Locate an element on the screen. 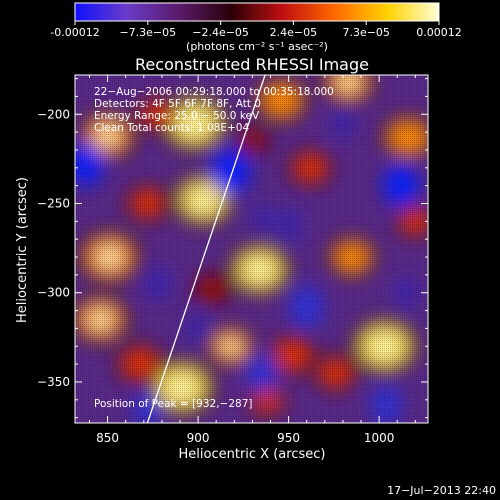 This screenshot has width=500, height=500. x-tick-label: 850 is located at coordinates (107, 438).